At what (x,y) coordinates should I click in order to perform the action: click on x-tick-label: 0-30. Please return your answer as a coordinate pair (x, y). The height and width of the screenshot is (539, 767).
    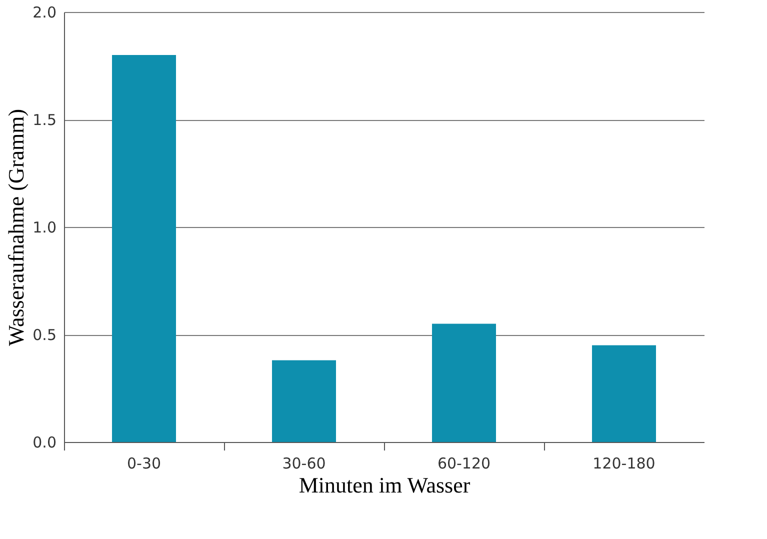
    Looking at the image, I should click on (144, 463).